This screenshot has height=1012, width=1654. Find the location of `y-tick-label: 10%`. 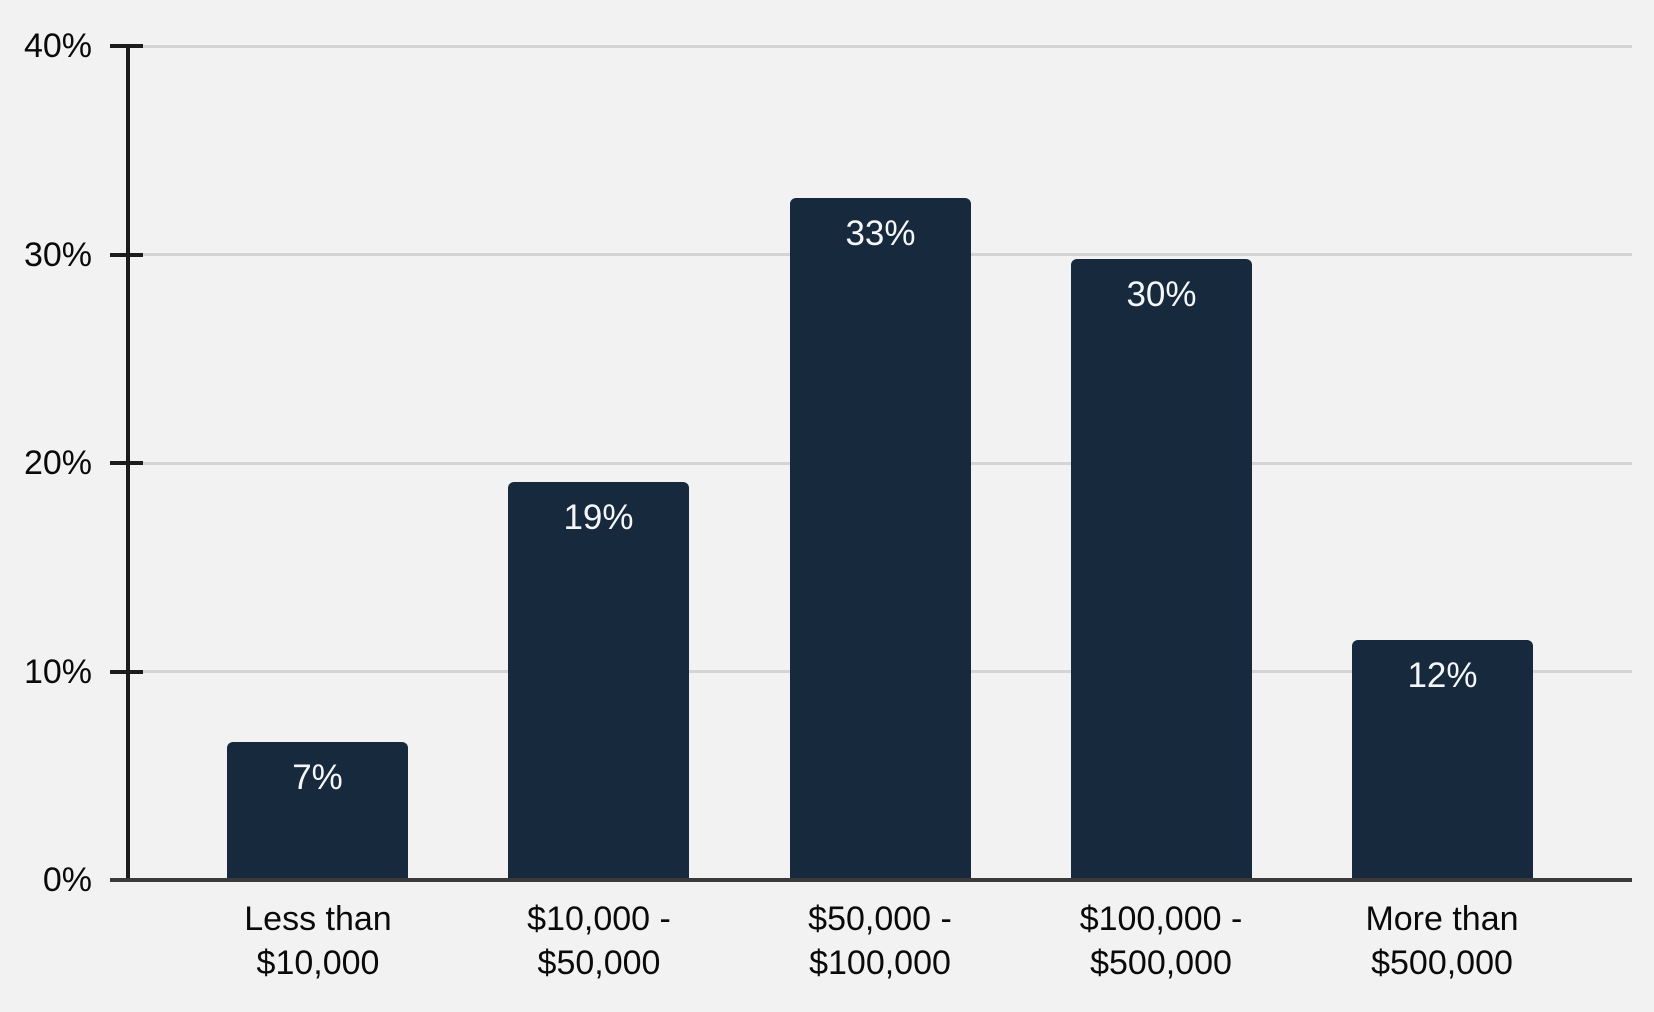

y-tick-label: 10% is located at coordinates (57, 672).